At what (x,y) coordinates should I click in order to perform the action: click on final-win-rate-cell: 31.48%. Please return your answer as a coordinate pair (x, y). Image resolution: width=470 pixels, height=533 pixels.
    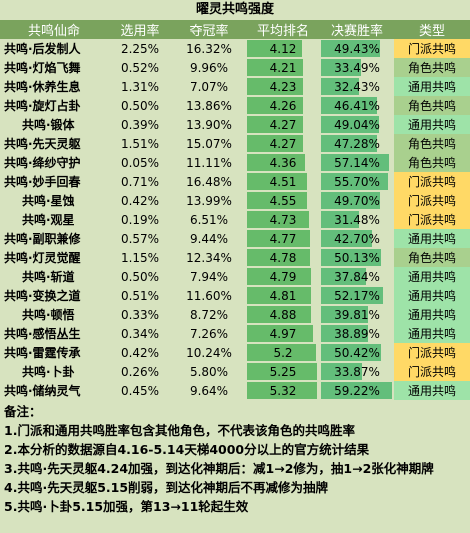
    Looking at the image, I should click on (357, 219).